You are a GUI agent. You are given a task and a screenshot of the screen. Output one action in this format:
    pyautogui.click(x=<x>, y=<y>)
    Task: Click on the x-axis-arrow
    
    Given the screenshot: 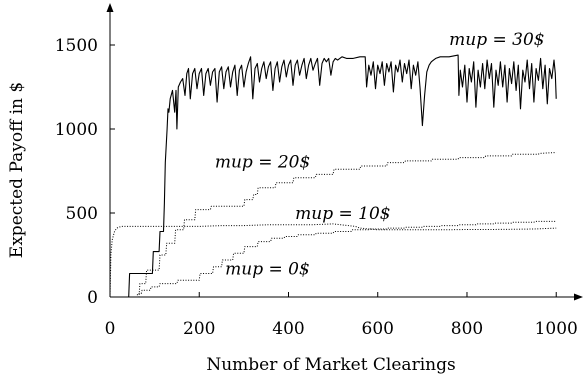 What is the action you would take?
    pyautogui.click(x=578, y=297)
    